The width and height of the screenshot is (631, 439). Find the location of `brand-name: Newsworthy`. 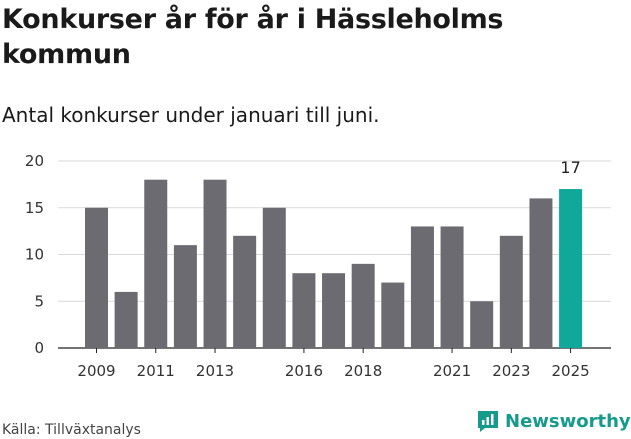

brand-name: Newsworthy is located at coordinates (568, 421).